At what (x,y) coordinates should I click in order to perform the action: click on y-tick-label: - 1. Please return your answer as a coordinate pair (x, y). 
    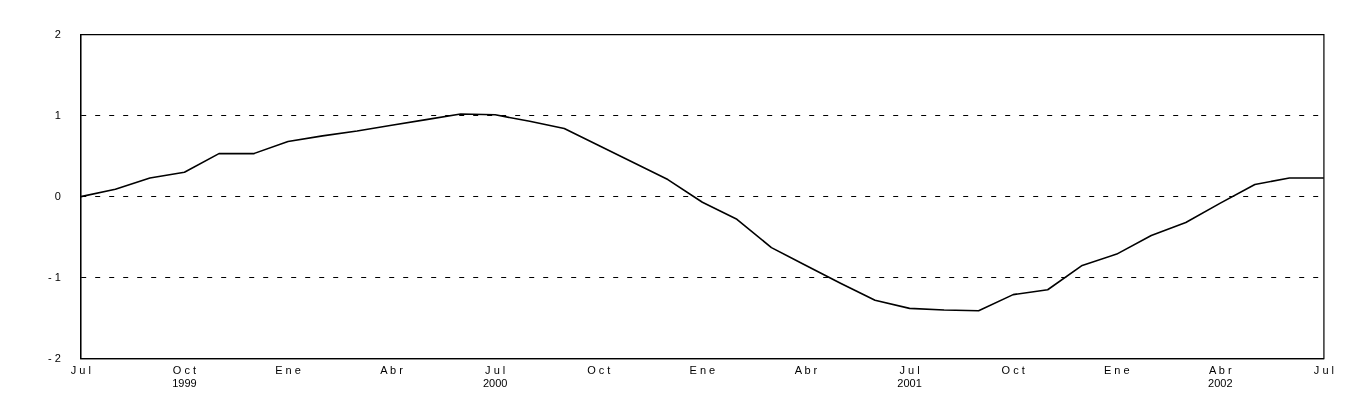
    Looking at the image, I should click on (54, 276).